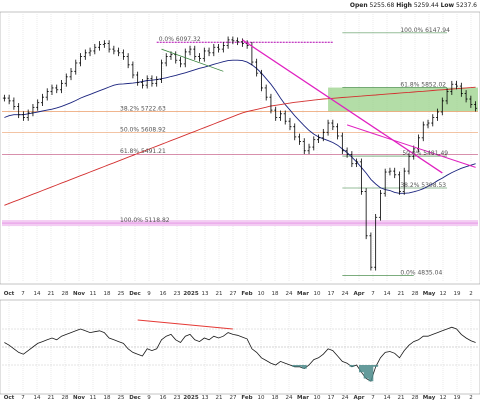  I want to click on fib-label-bottom: 50.0% 5481.49, so click(425, 153).